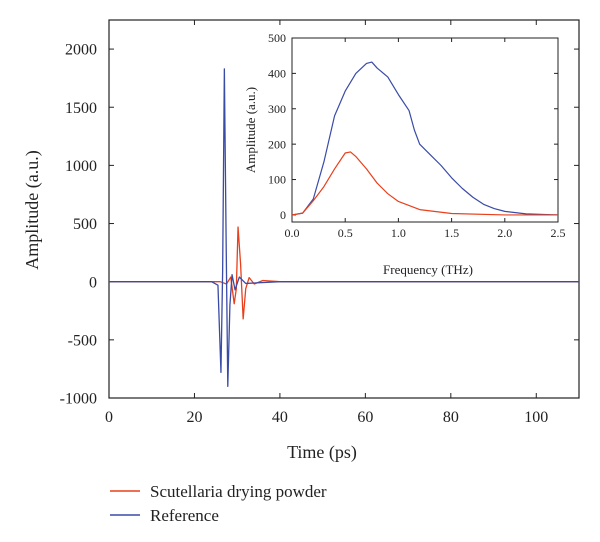 Image resolution: width=600 pixels, height=542 pixels. I want to click on inset-x-tick-label: 0.0, so click(292, 233).